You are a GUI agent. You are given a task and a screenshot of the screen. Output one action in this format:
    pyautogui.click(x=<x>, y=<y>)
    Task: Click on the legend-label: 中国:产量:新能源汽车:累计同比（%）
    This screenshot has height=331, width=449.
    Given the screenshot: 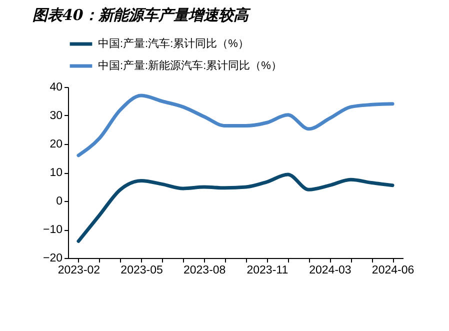 What is the action you would take?
    pyautogui.click(x=190, y=65)
    